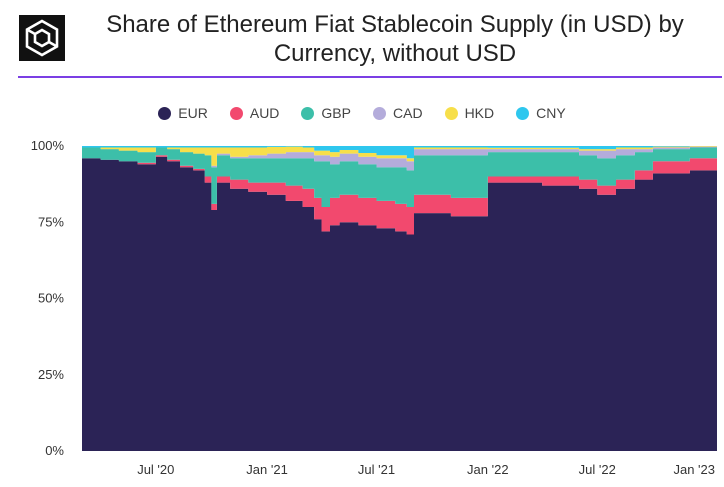 The image size is (724, 487). I want to click on legend-item-cny: CNY, so click(541, 113).